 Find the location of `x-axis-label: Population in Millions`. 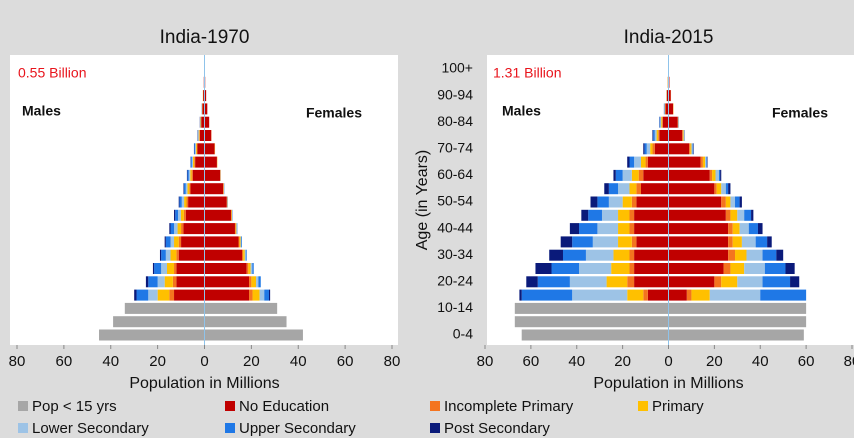

x-axis-label: Population in Millions is located at coordinates (204, 383).